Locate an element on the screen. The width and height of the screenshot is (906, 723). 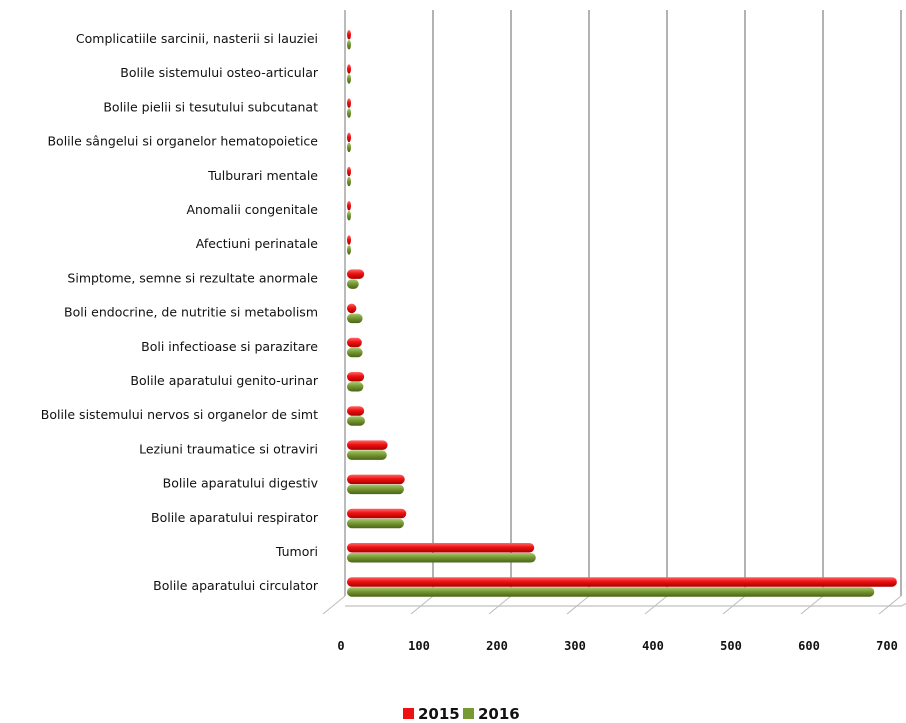
category-label: Tulburari mentale is located at coordinates (262, 175).